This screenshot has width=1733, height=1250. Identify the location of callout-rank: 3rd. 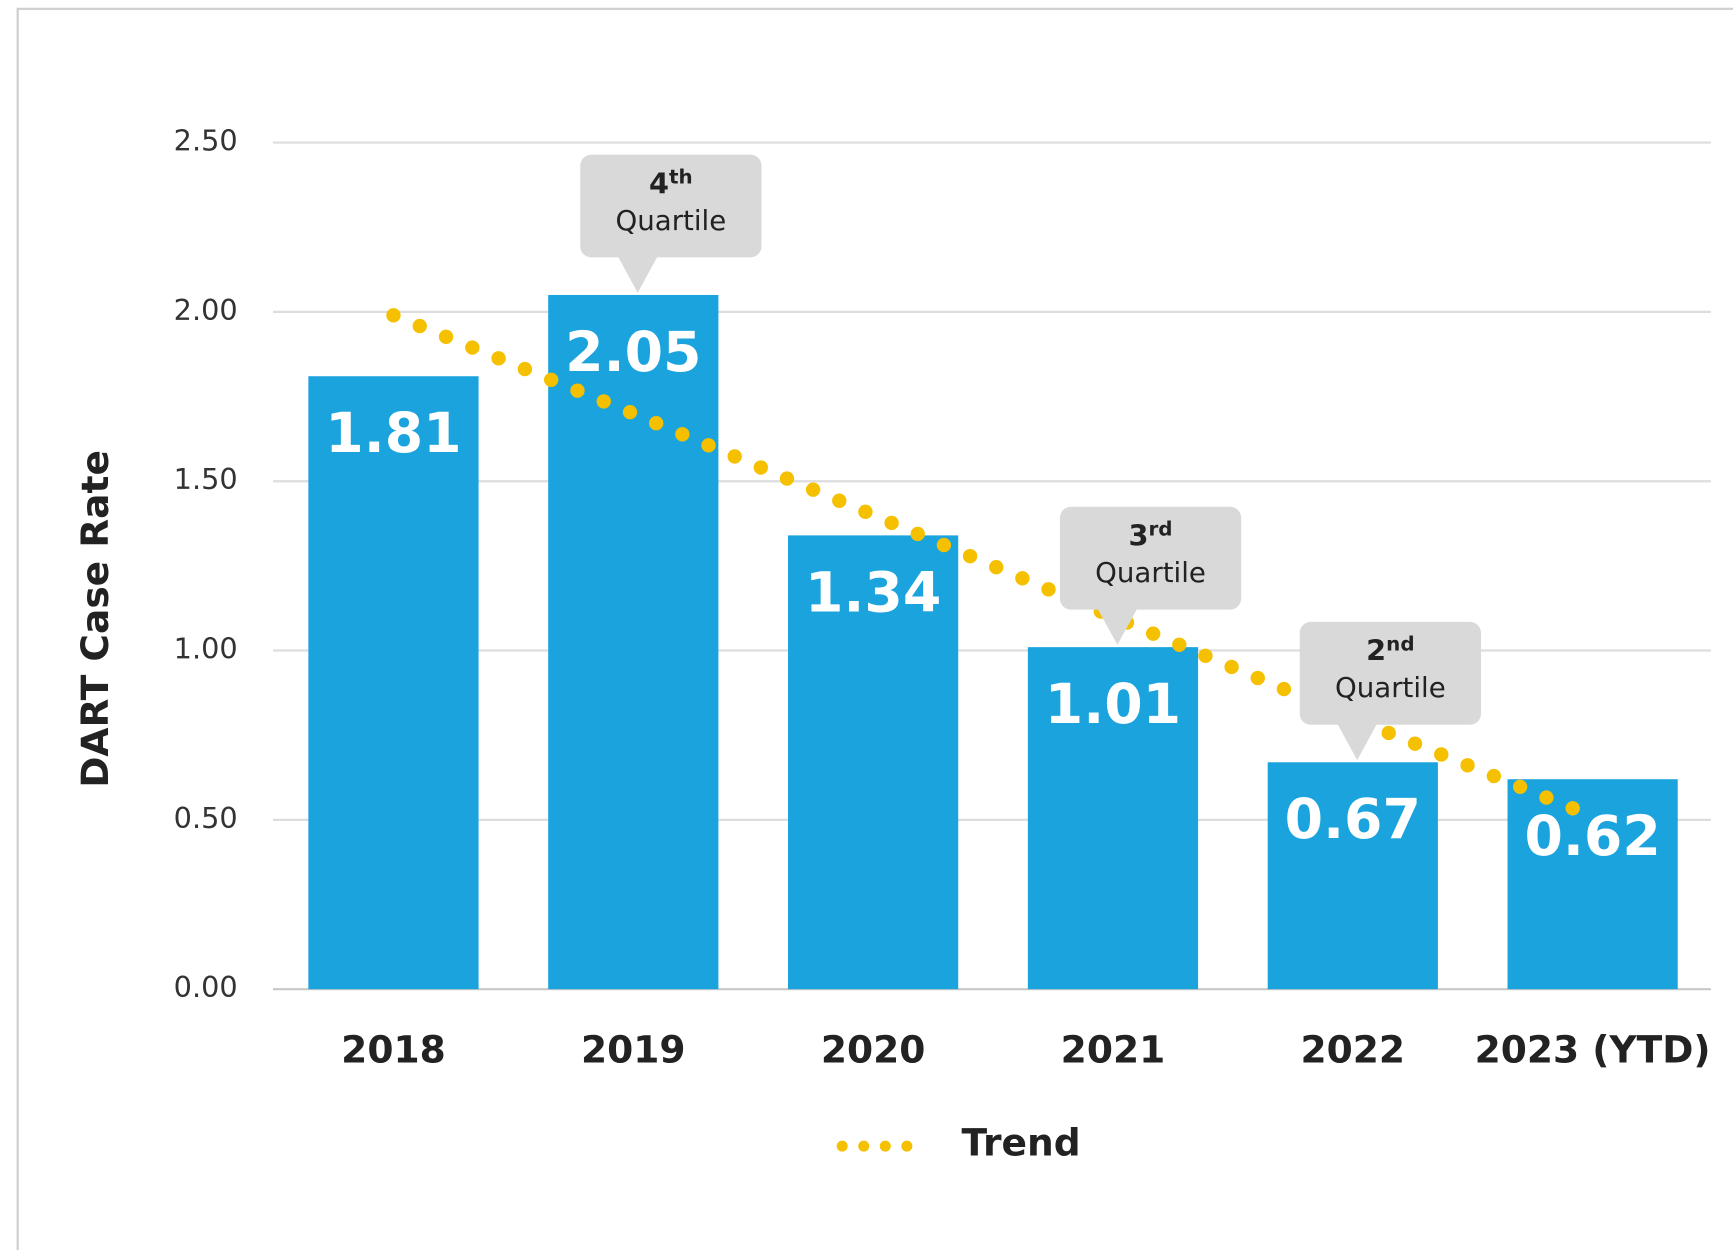
(1151, 535).